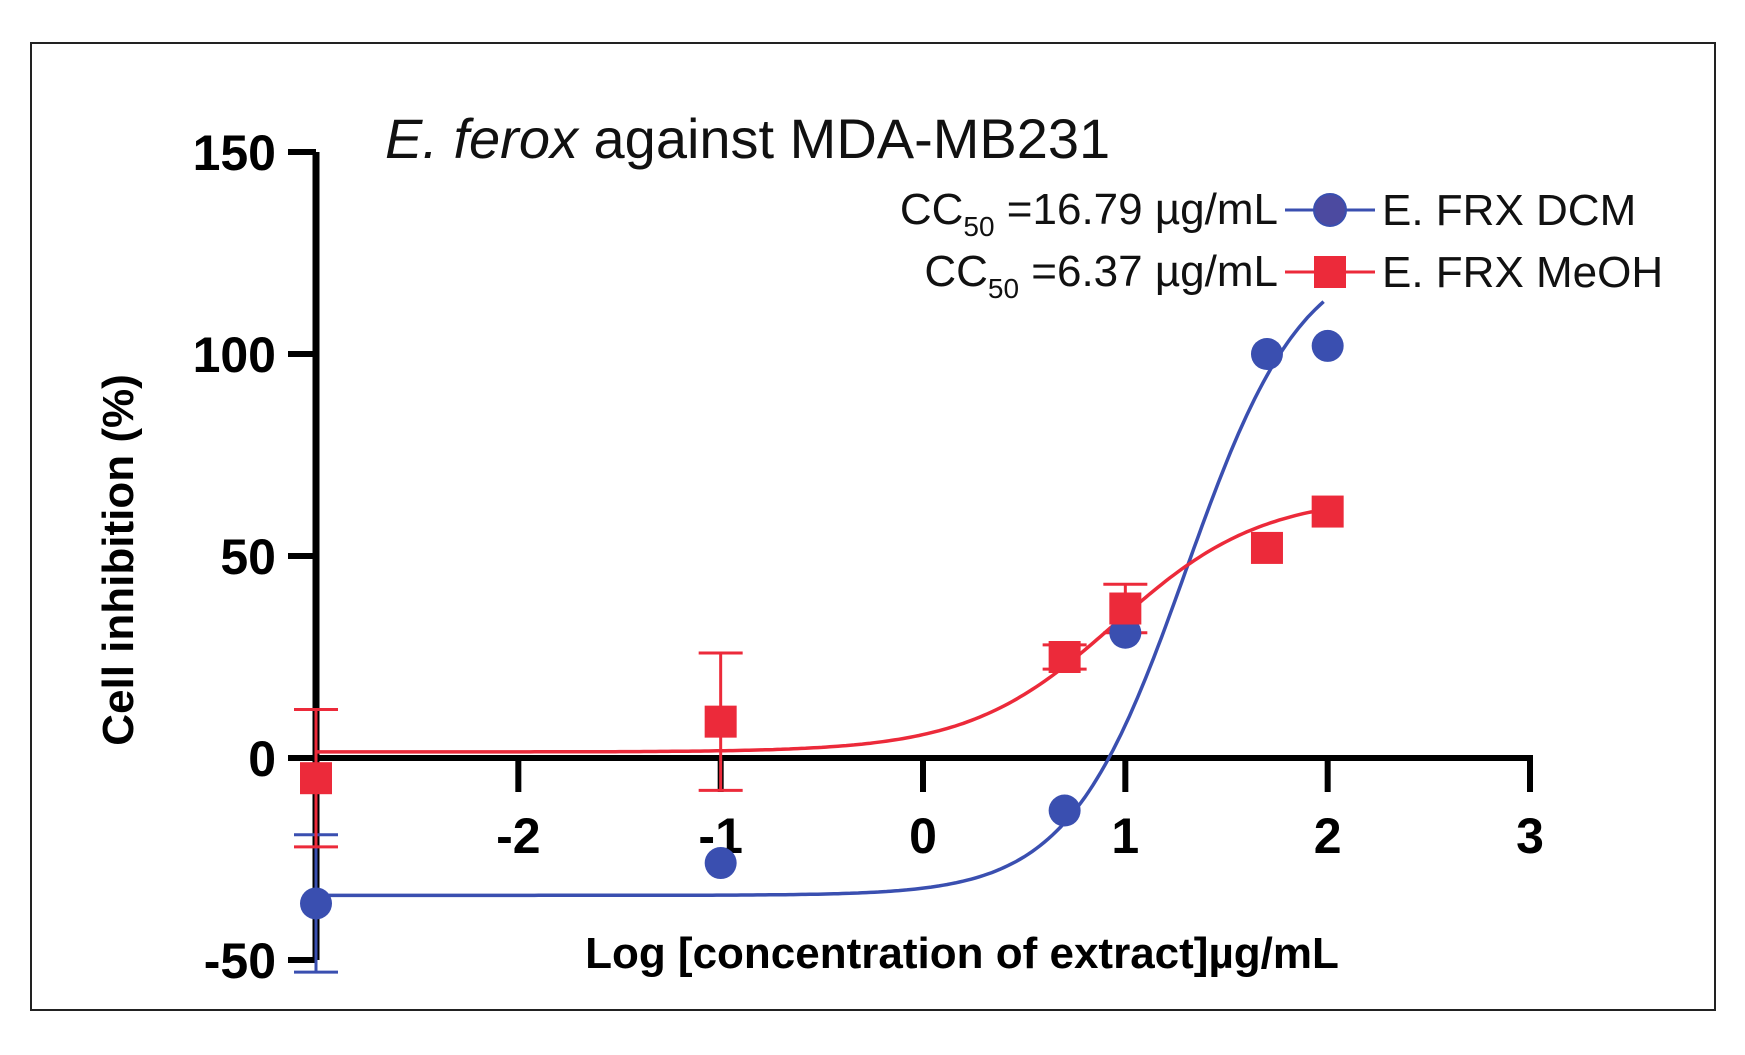 This screenshot has width=1745, height=1055. I want to click on y-tick-label: -50, so click(240, 961).